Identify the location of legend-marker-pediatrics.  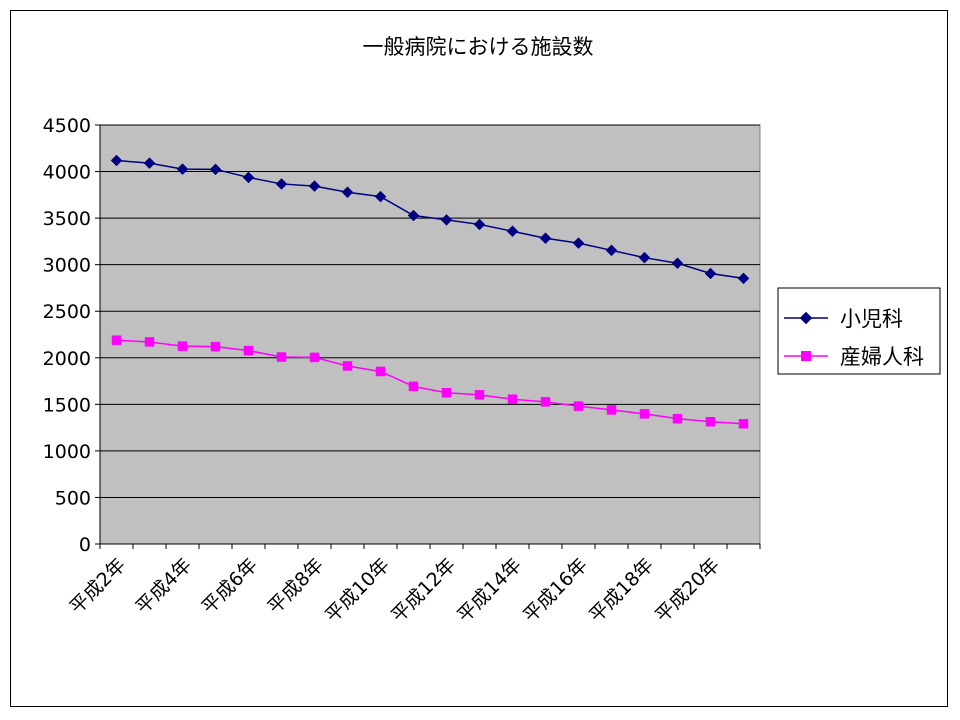
(806, 318).